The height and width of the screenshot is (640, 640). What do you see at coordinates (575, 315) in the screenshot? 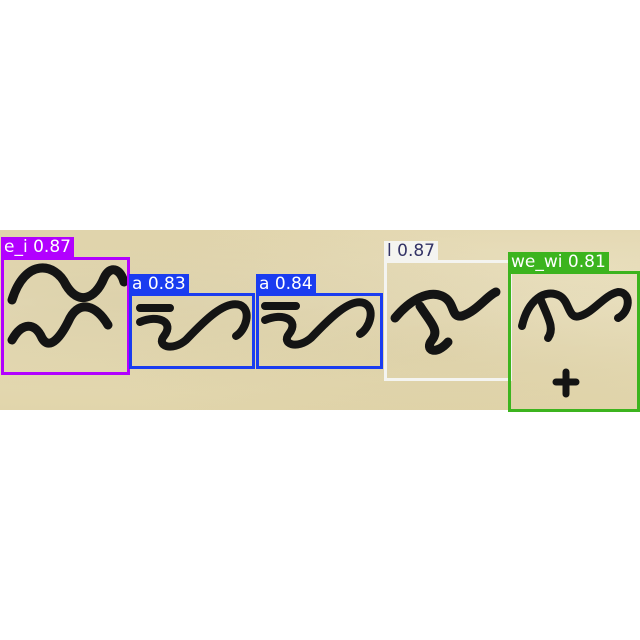
I see `glyph-we-wi` at bounding box center [575, 315].